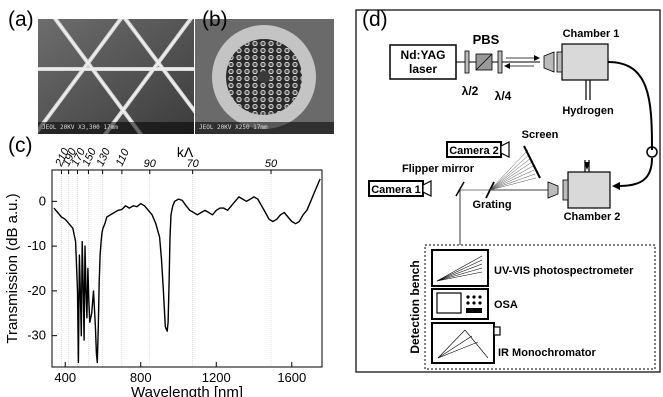 The height and width of the screenshot is (397, 663). I want to click on y-tick-label-1: -10, so click(36, 245).